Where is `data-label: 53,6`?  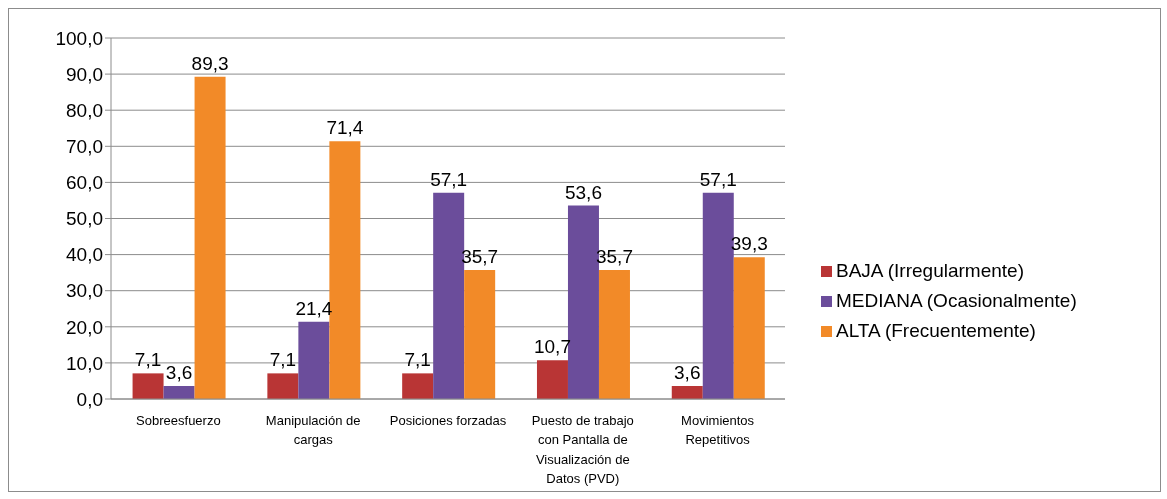 data-label: 53,6 is located at coordinates (583, 192).